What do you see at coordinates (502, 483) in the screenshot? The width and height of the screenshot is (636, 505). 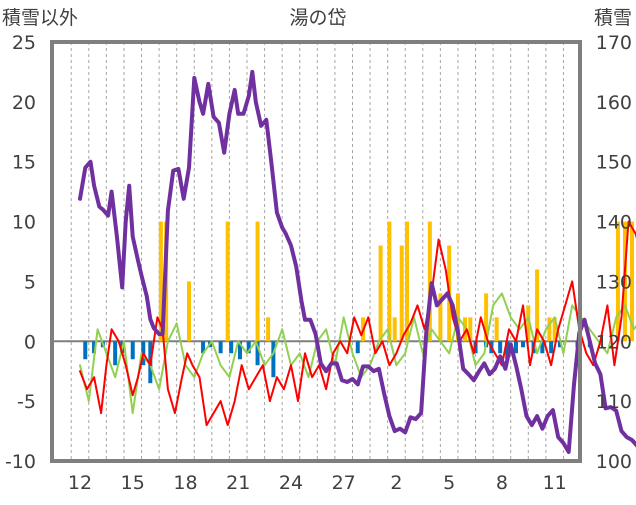 I see `x-tick-label: 8` at bounding box center [502, 483].